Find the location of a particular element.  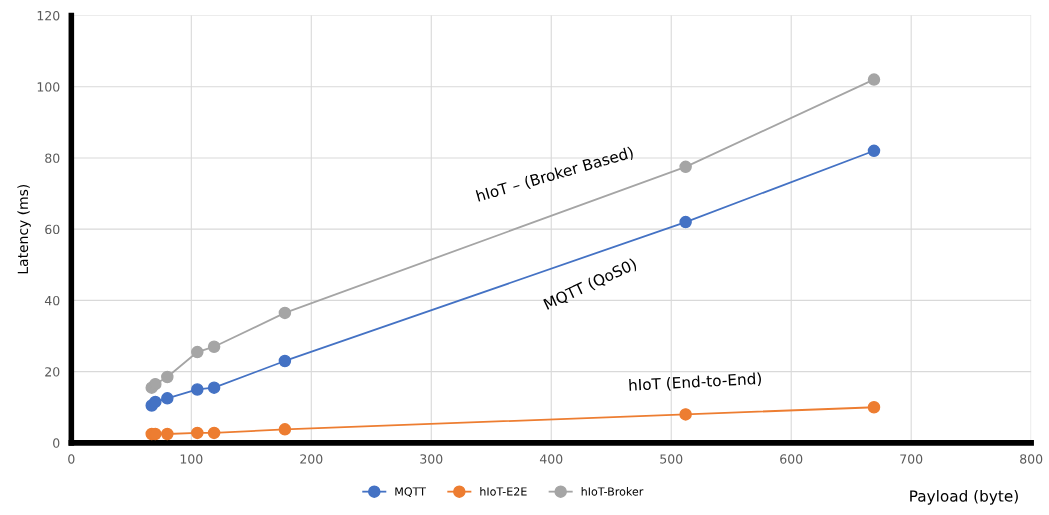

x-tick-label: 200 is located at coordinates (311, 459).